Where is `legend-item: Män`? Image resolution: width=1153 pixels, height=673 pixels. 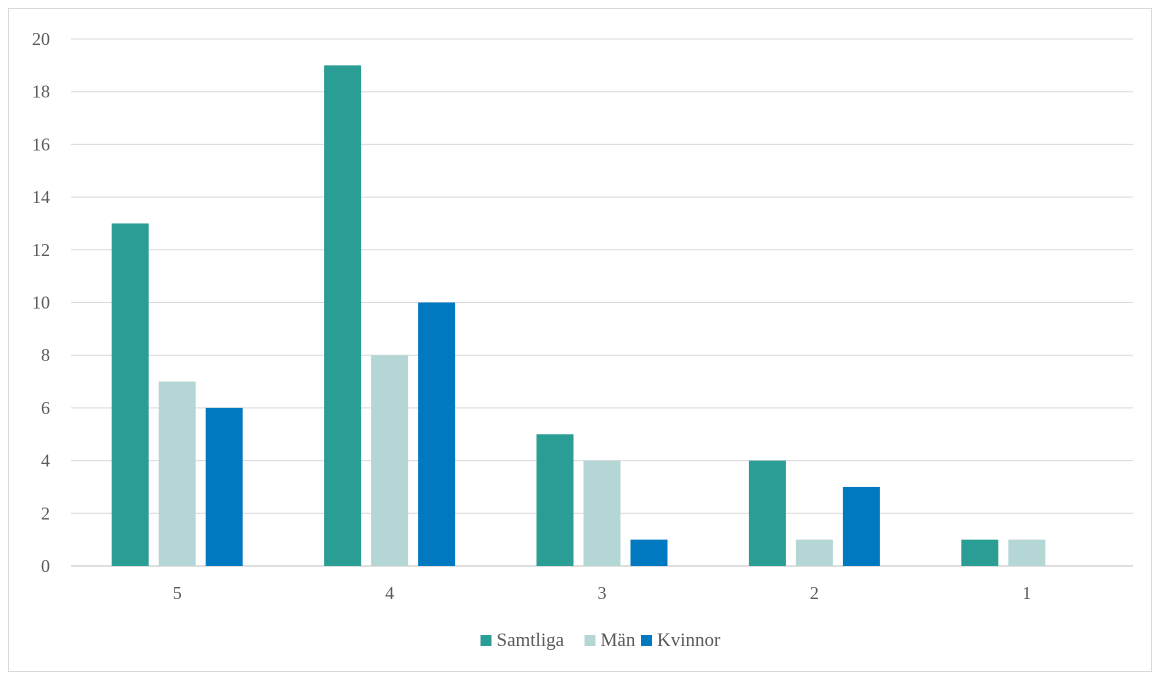
legend-item: Män is located at coordinates (610, 640).